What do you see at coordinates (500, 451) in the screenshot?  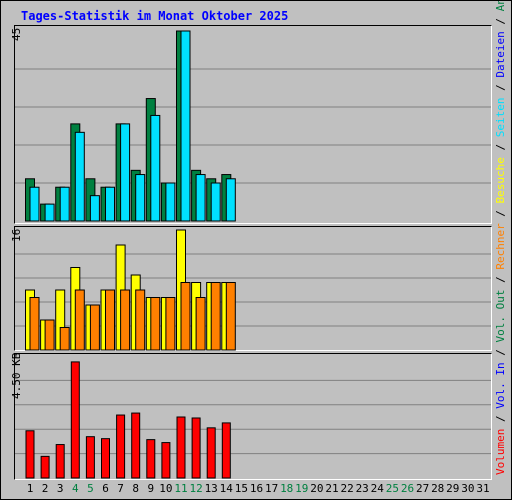 I see `legend-item: Volumen` at bounding box center [500, 451].